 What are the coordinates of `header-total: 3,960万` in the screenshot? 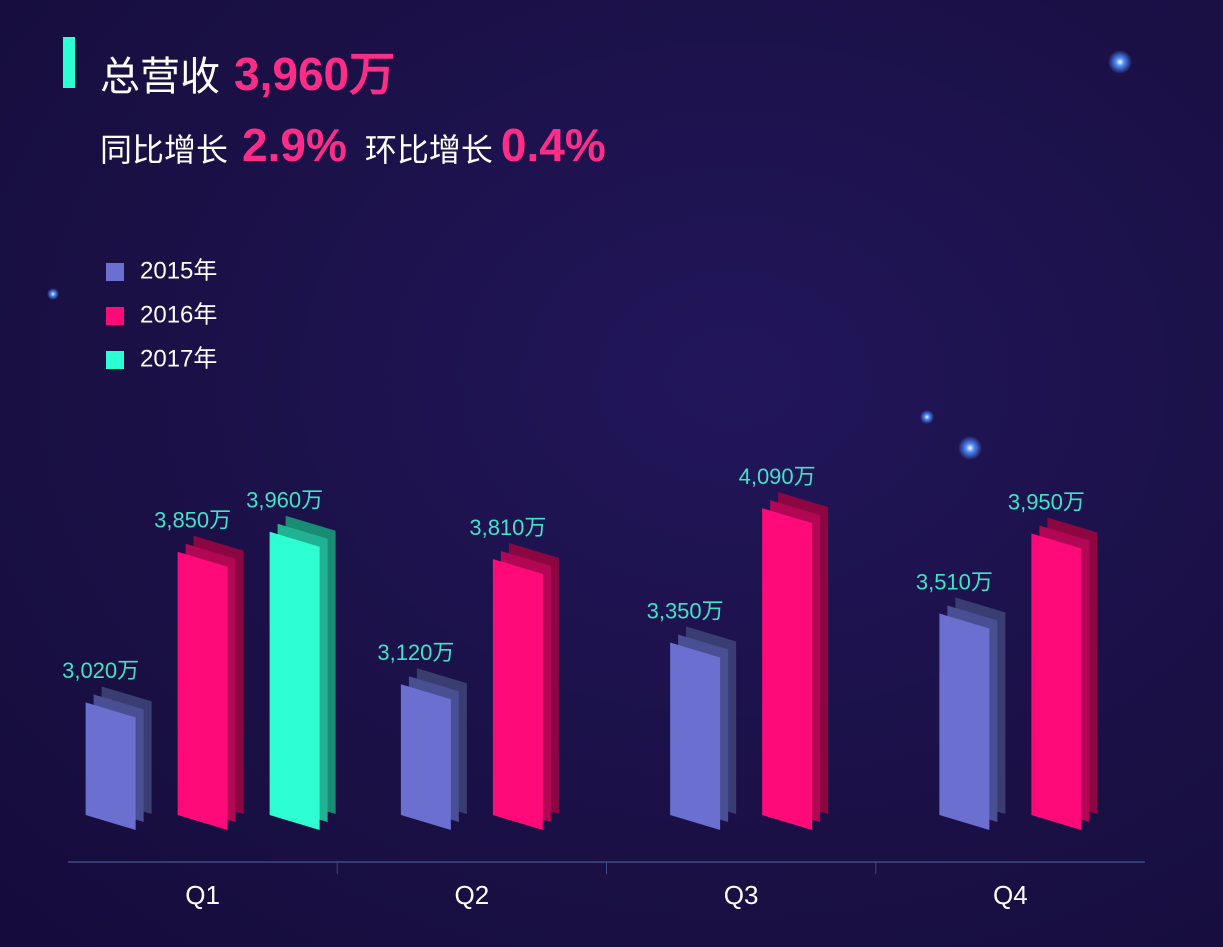 It's located at (315, 74).